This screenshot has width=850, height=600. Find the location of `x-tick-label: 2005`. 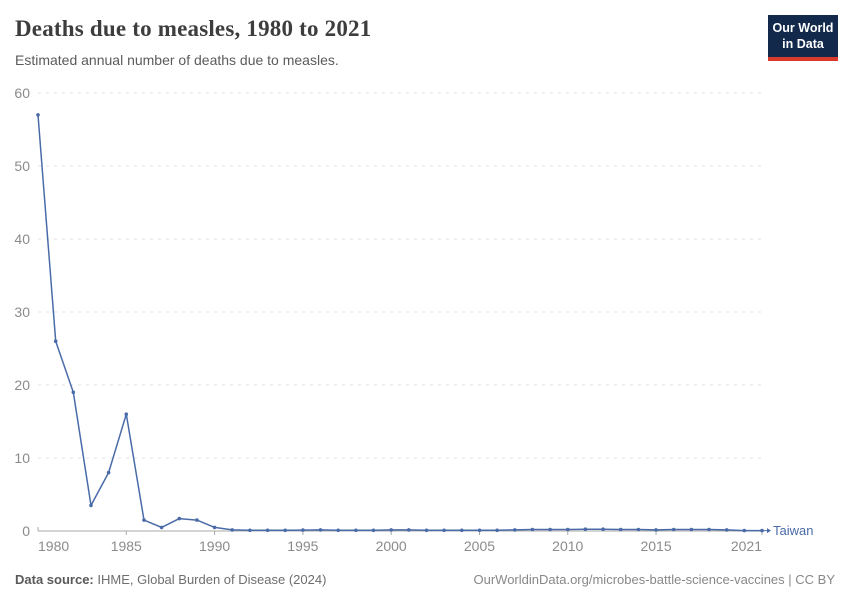

x-tick-label: 2005 is located at coordinates (479, 546).